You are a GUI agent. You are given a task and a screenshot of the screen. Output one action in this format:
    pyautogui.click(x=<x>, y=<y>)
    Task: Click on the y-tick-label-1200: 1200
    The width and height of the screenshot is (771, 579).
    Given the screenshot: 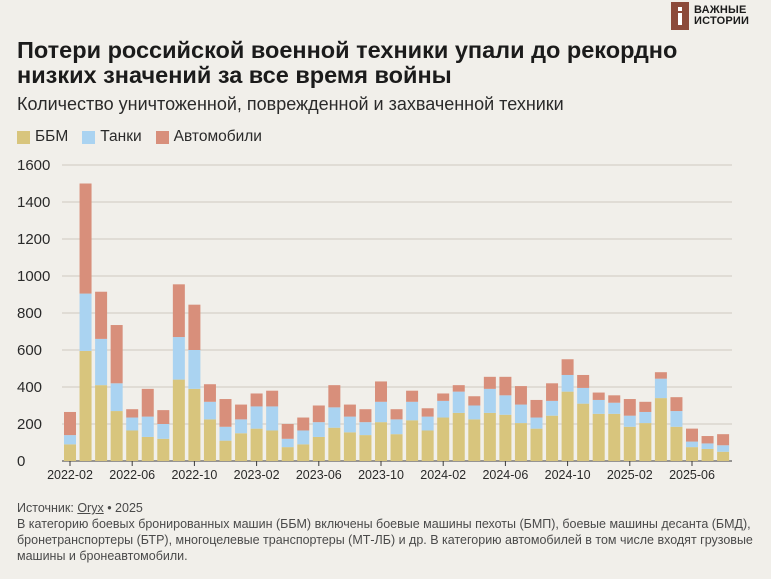 What is the action you would take?
    pyautogui.click(x=33, y=239)
    